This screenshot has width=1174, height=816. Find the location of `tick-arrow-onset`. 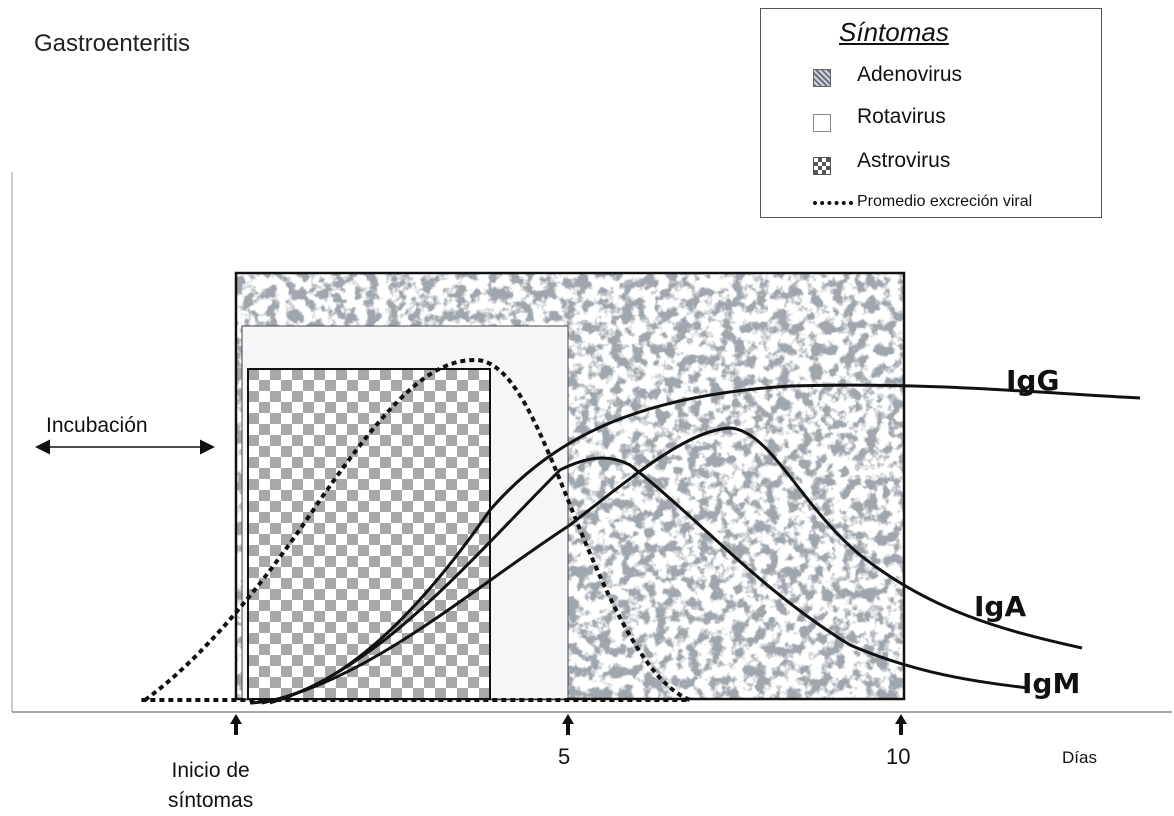

tick-arrow-onset is located at coordinates (236, 724).